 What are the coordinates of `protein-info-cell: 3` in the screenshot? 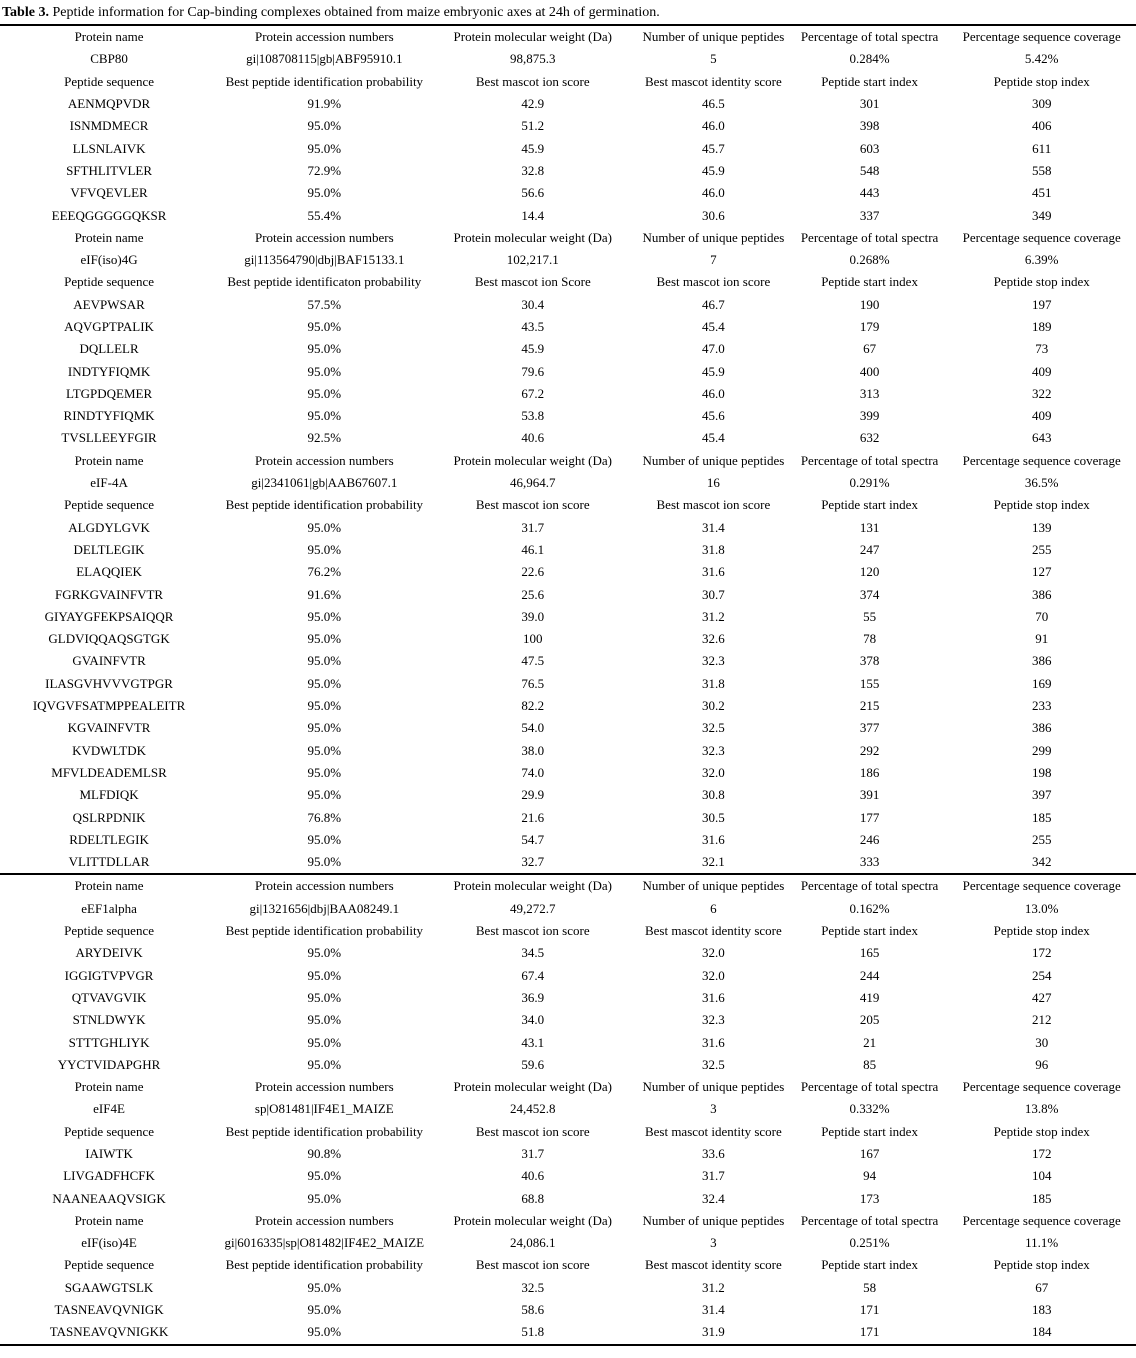 It's located at (713, 1109).